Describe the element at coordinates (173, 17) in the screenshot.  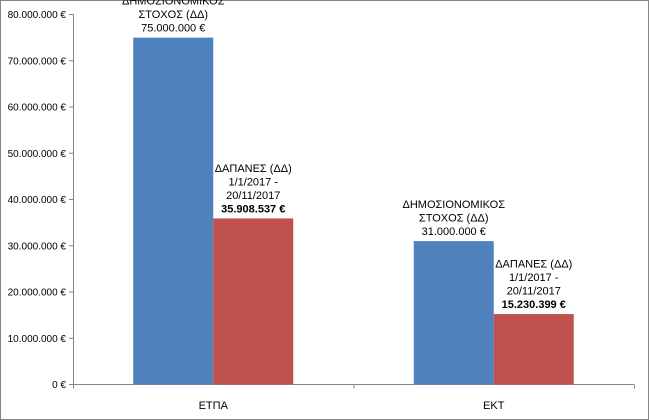
I see `data-label: ΔΗΜΟΣΙΟΝΟΜΙΚΟΣ ΣΤΟΧΟΣ (ΔΔ) 75.000.000 €` at that location.